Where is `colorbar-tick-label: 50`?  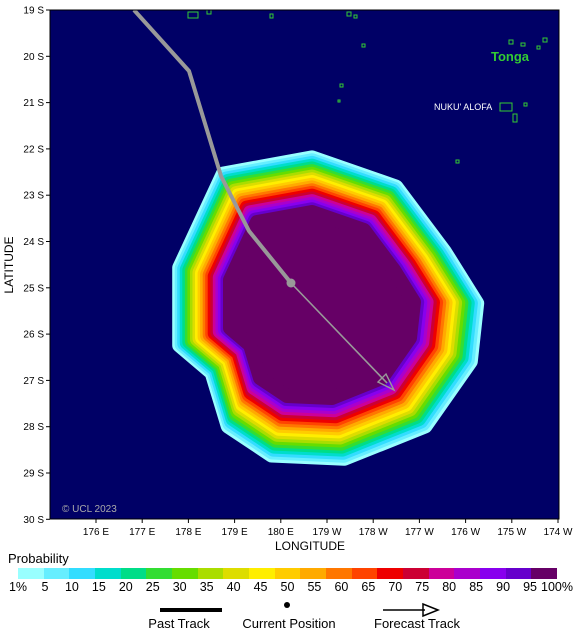 colorbar-tick-label: 50 is located at coordinates (287, 587).